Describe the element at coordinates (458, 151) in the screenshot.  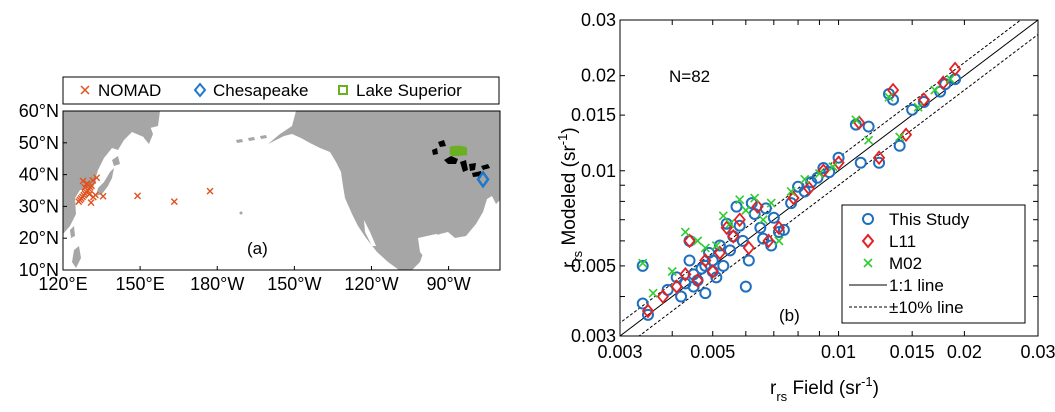
I see `lake-superior-point` at that location.